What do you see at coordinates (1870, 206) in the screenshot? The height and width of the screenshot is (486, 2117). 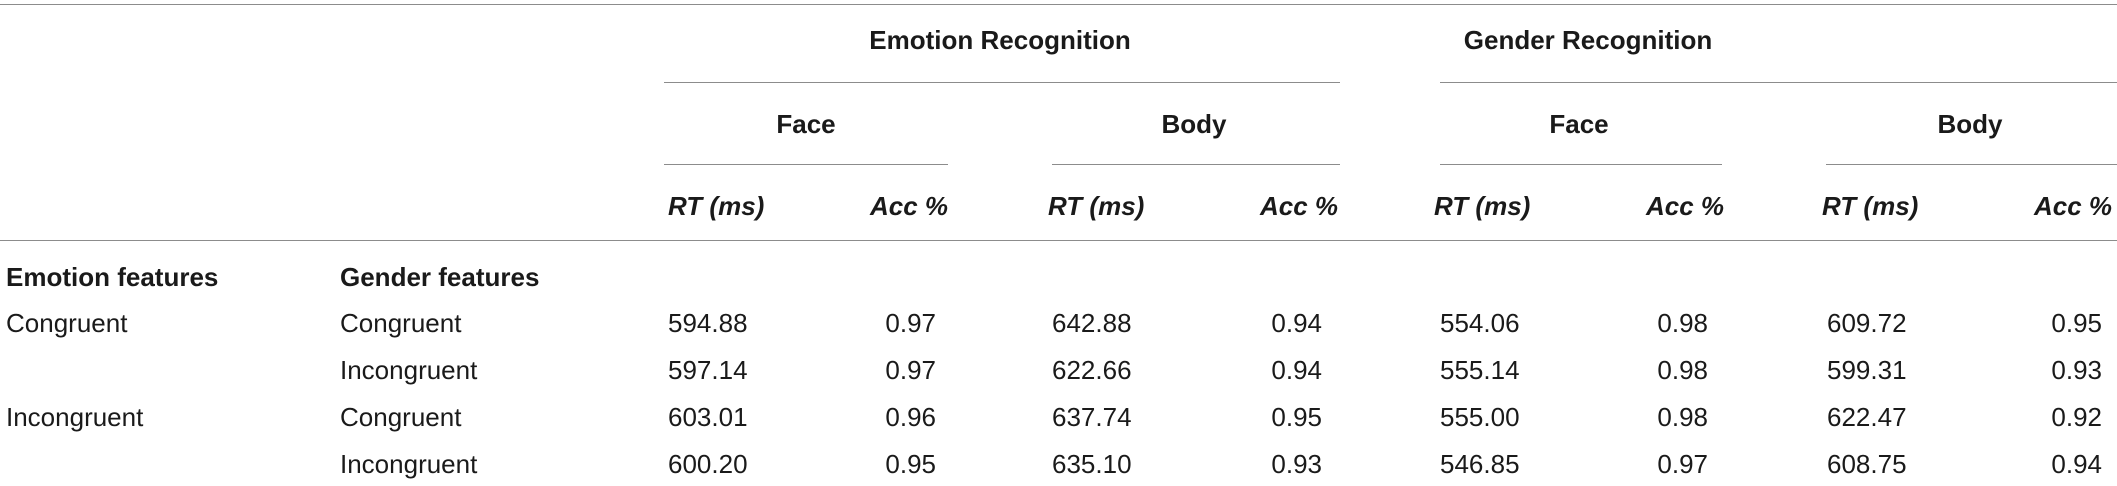 I see `col-header-gender-body-rt: RT (ms)` at bounding box center [1870, 206].